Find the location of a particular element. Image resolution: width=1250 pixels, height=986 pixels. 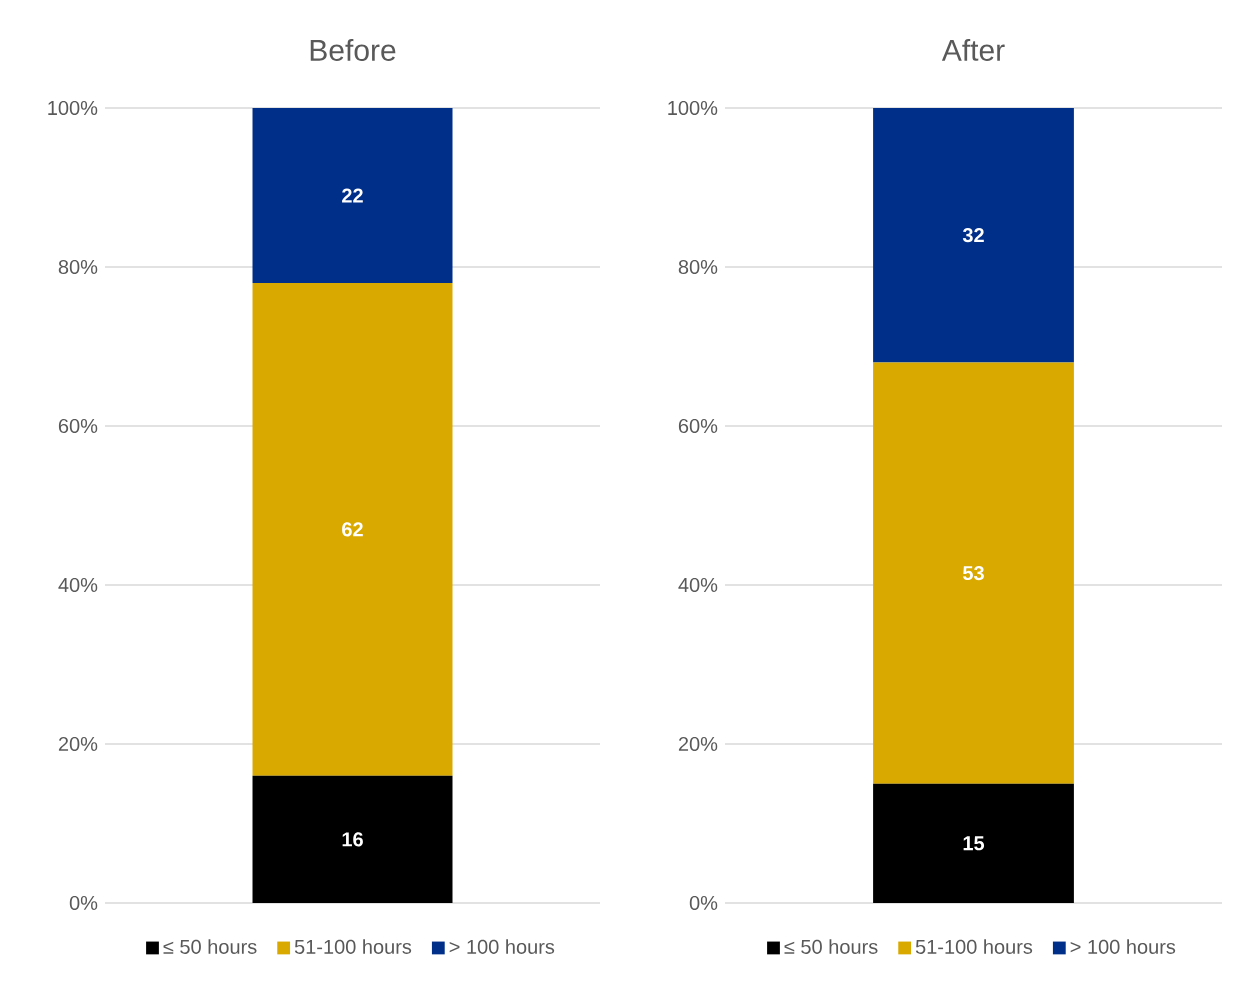

data-label: 62 is located at coordinates (352, 529).